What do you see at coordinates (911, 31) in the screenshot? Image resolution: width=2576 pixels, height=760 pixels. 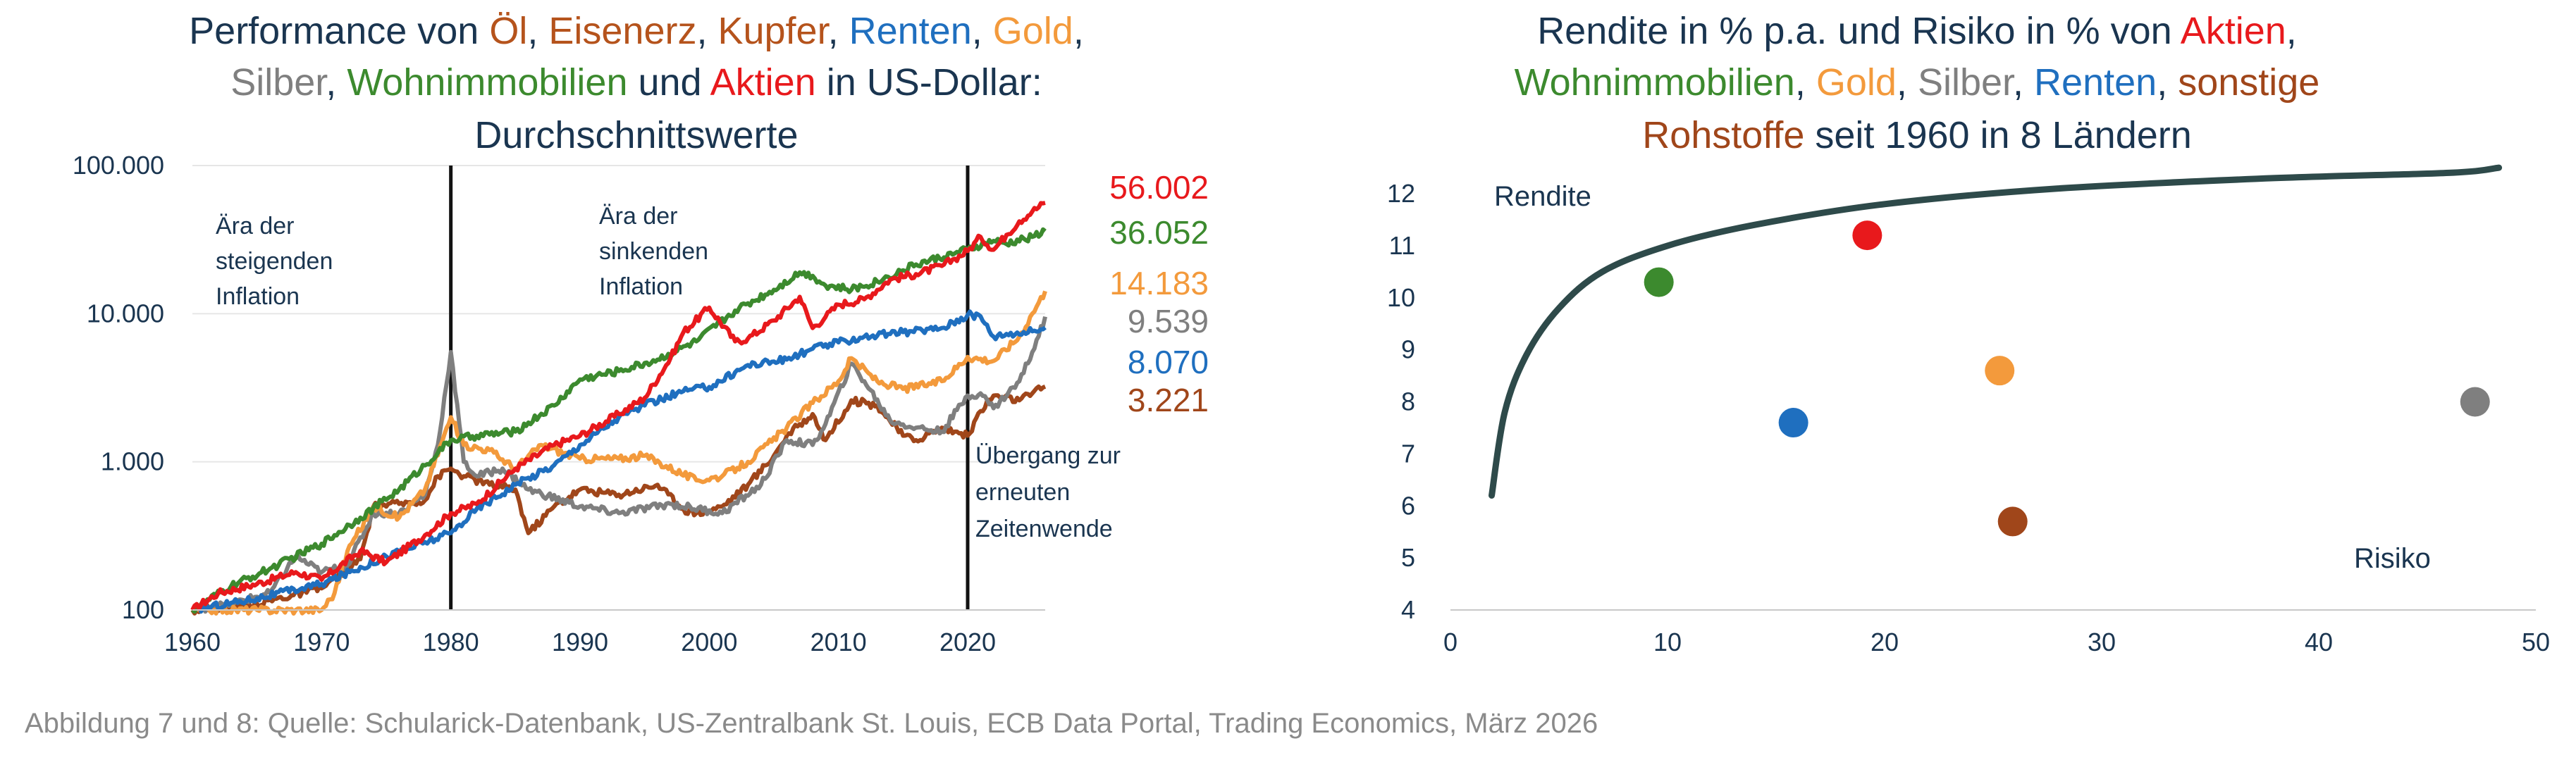 I see `left-title-1-run-7: Renten` at bounding box center [911, 31].